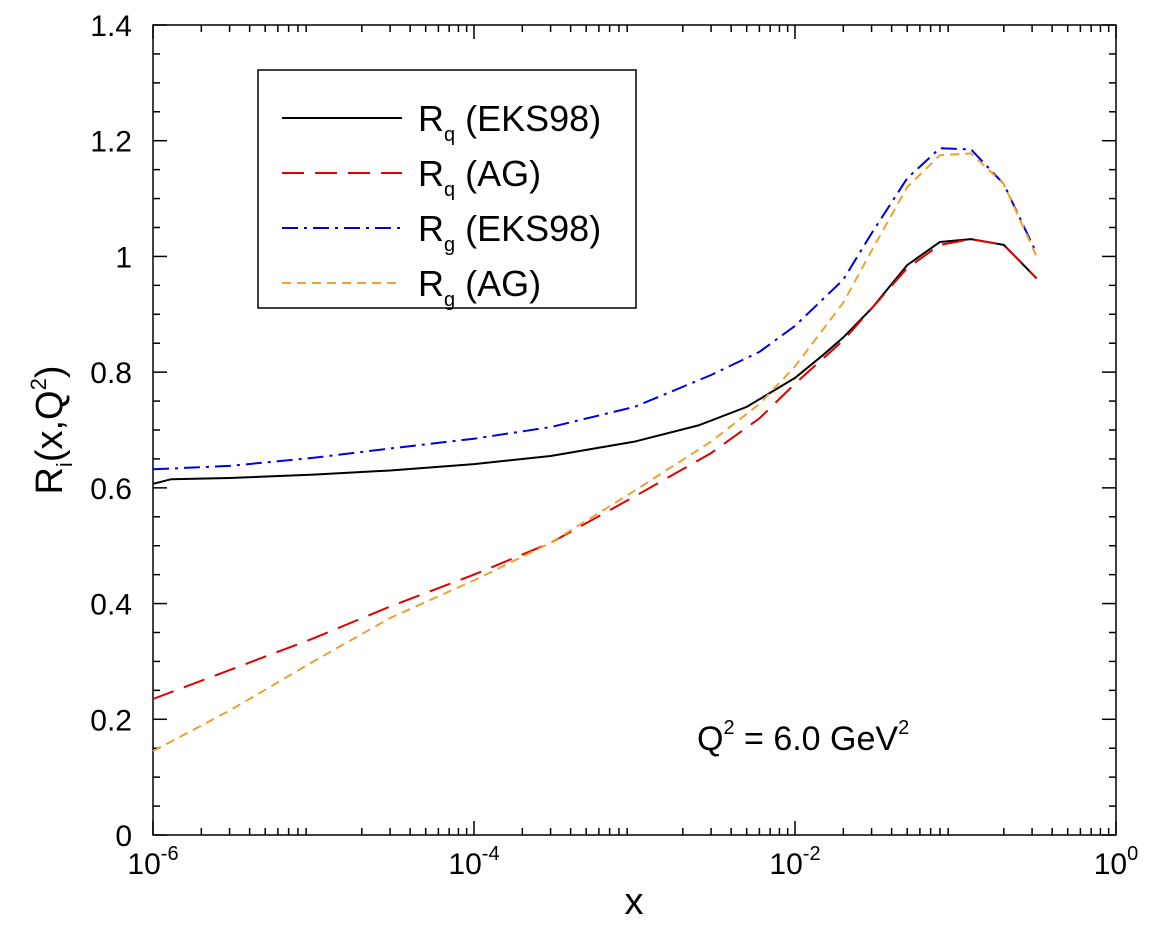 This screenshot has height=927, width=1153. I want to click on legend-label-3: Rg (AG), so click(479, 287).